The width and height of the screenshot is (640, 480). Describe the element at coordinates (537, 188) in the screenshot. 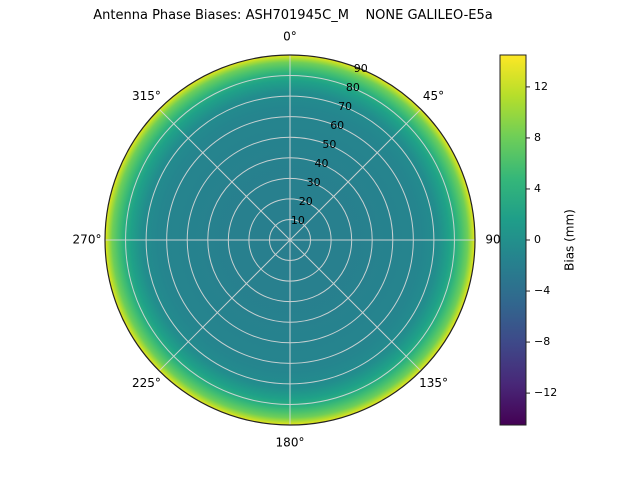

I see `colorbar-tick-label: 4` at that location.